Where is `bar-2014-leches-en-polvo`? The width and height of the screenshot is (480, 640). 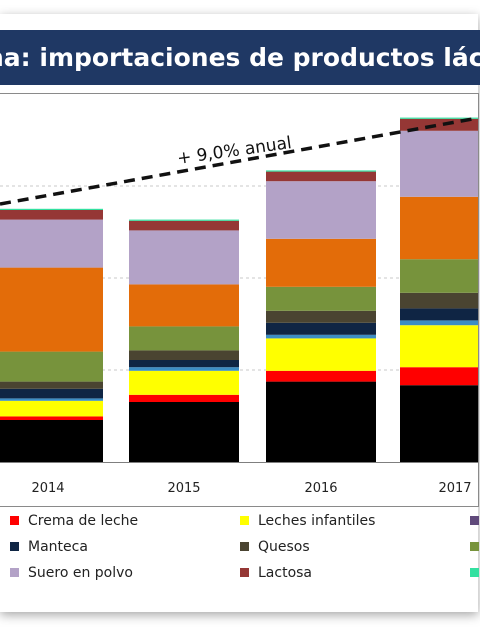
bar-2014-leches-en-polvo is located at coordinates (51, 441).